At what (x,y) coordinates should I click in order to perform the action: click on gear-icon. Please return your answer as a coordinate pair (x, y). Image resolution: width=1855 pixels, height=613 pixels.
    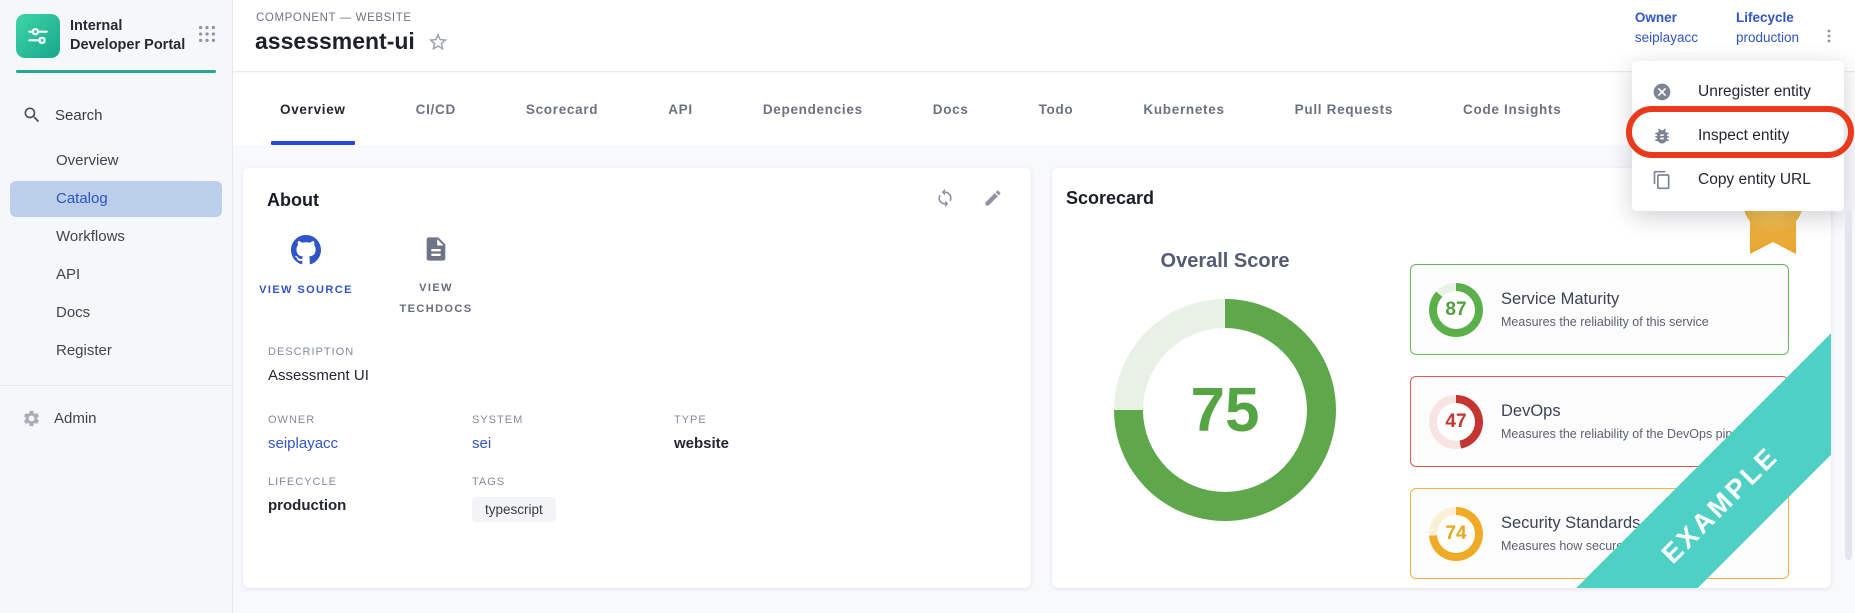
    Looking at the image, I should click on (31, 418).